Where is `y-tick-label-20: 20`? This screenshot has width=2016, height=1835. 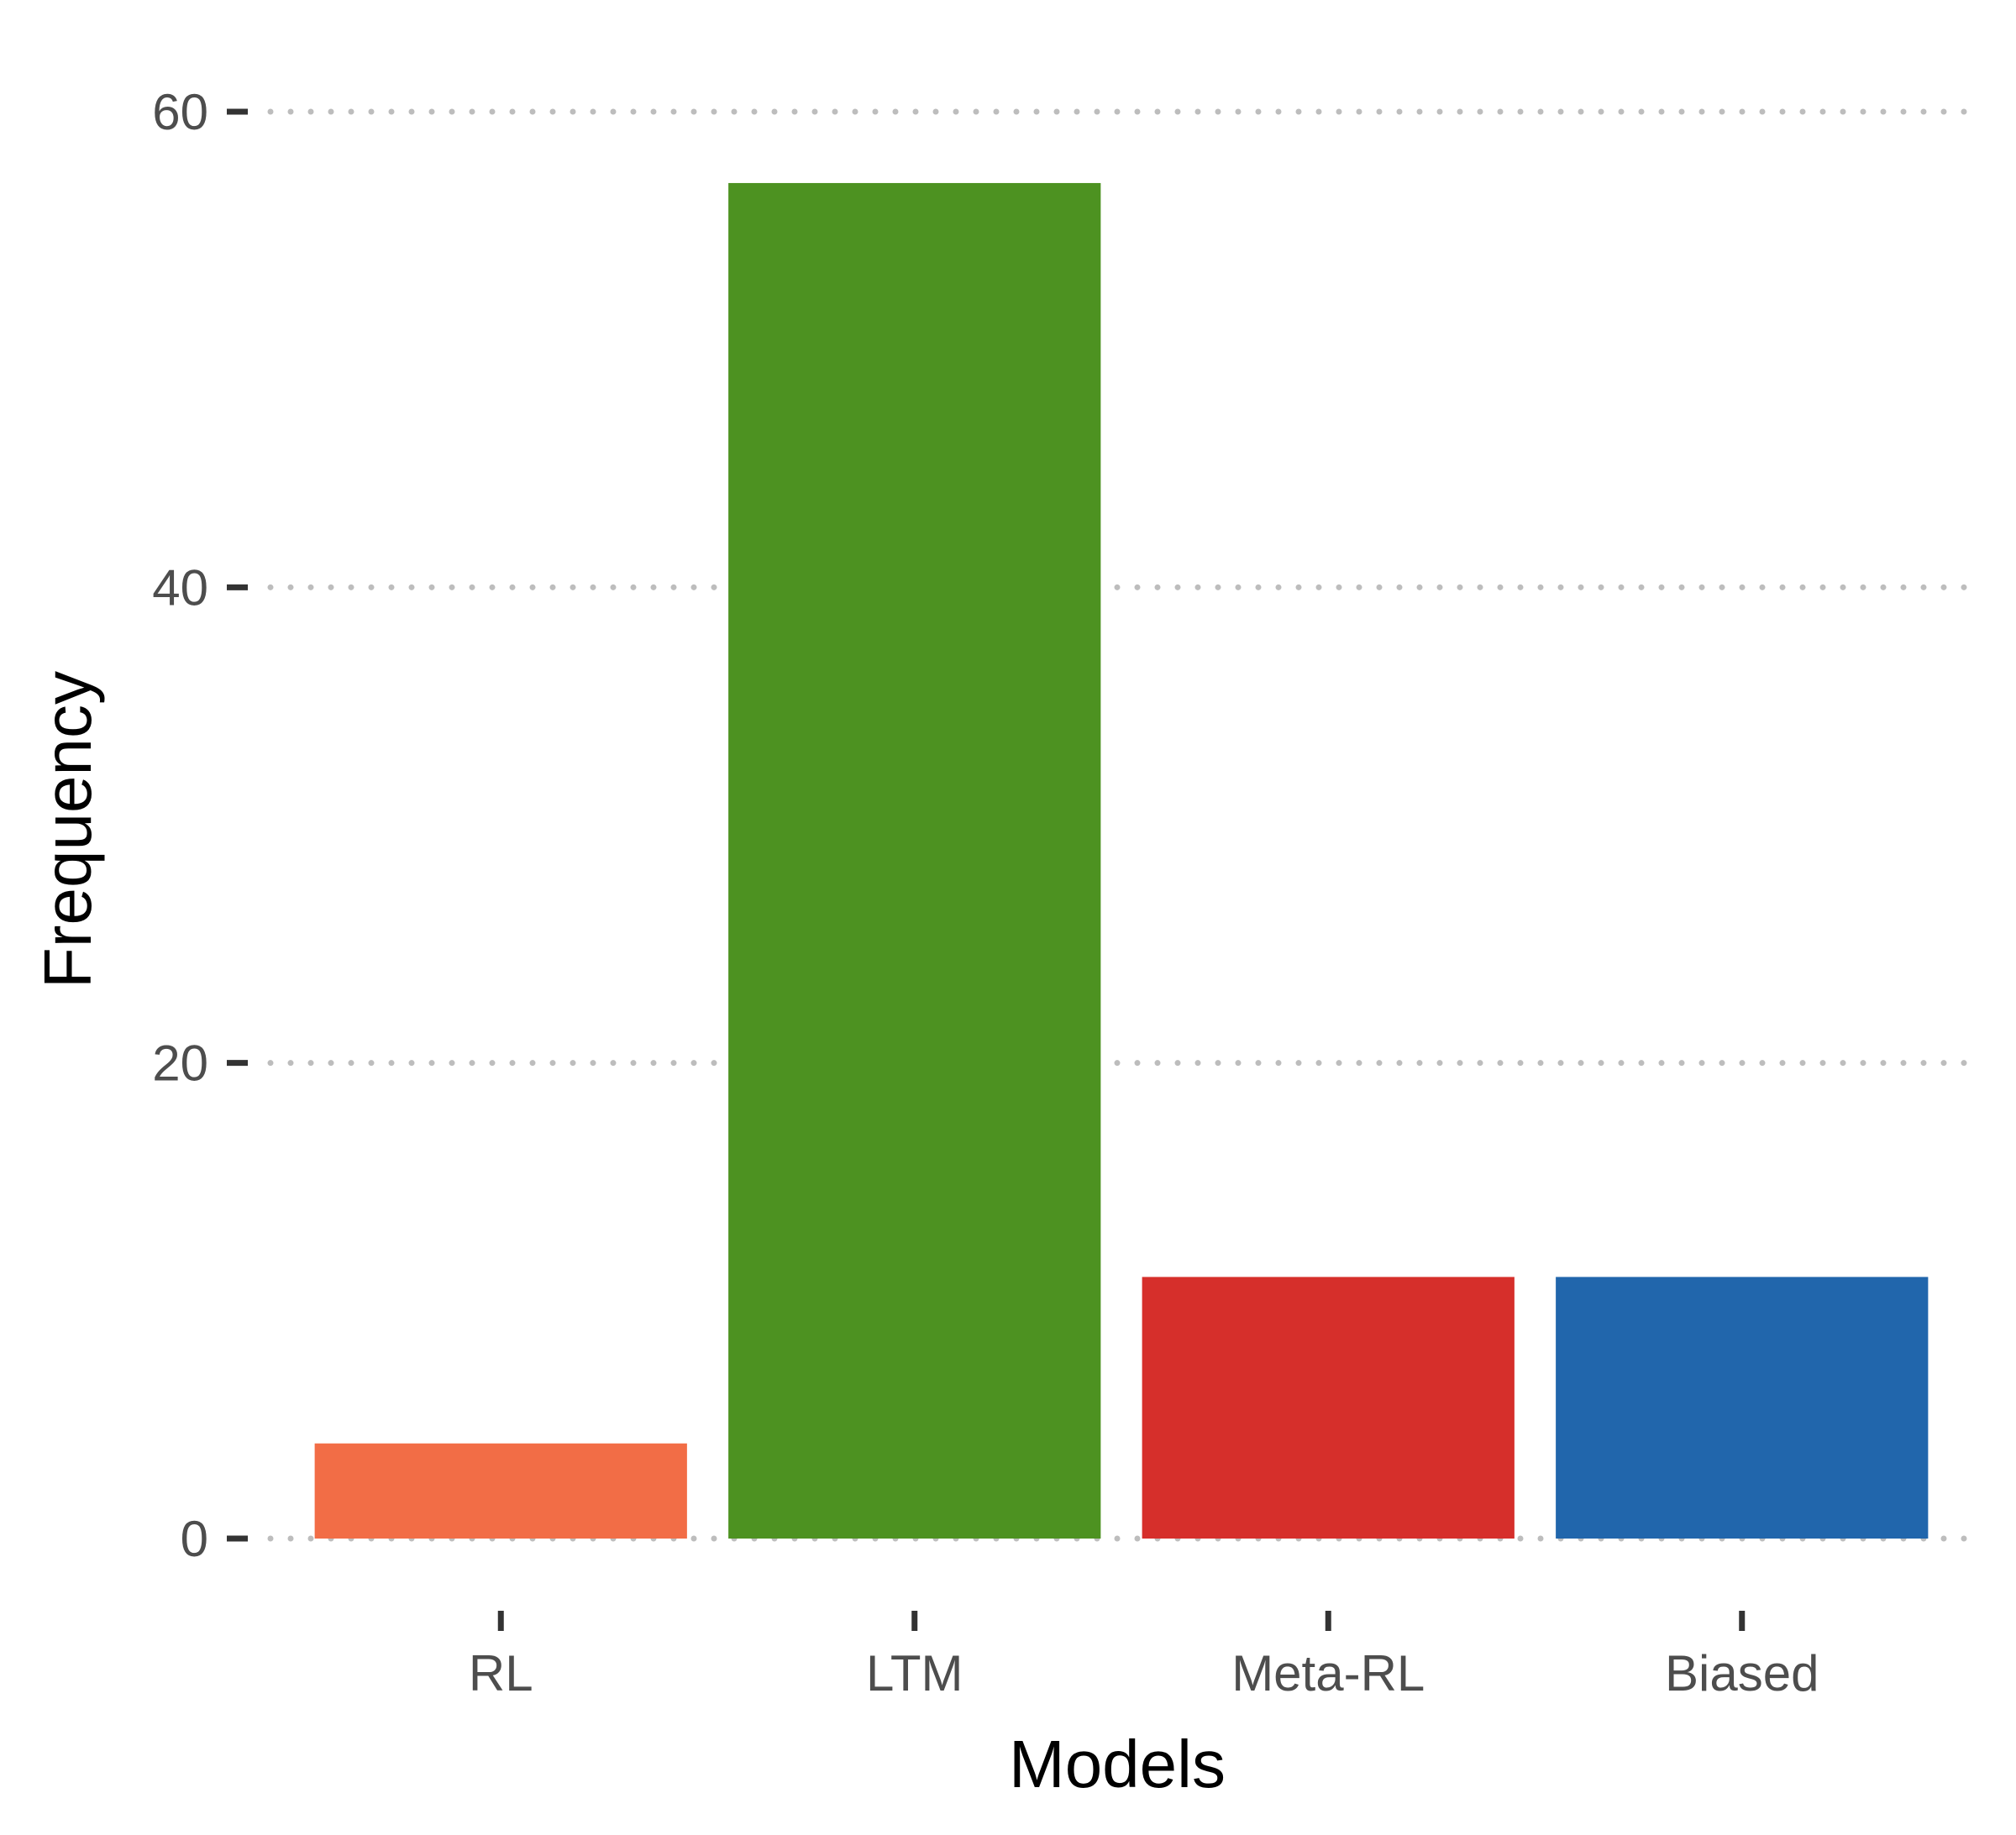 y-tick-label-20: 20 is located at coordinates (180, 1063).